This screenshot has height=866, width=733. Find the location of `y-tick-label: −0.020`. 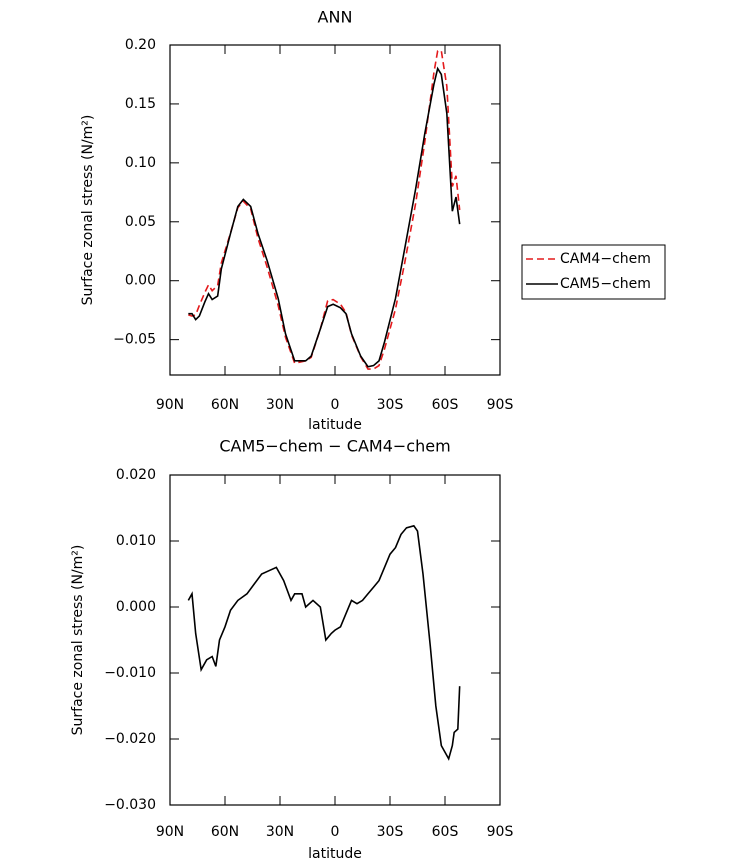

y-tick-label: −0.020 is located at coordinates (130, 739).